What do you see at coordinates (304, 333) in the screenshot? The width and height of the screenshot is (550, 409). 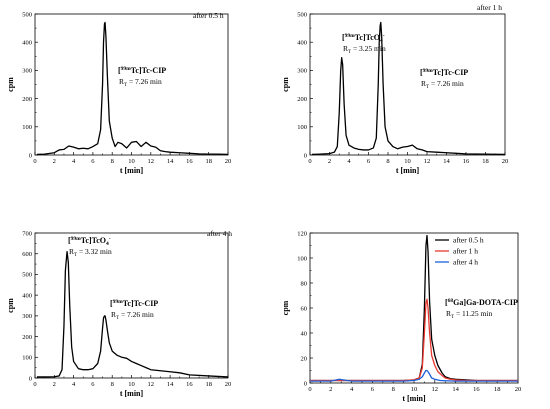 I see `y-tick-label: 40` at bounding box center [304, 333].